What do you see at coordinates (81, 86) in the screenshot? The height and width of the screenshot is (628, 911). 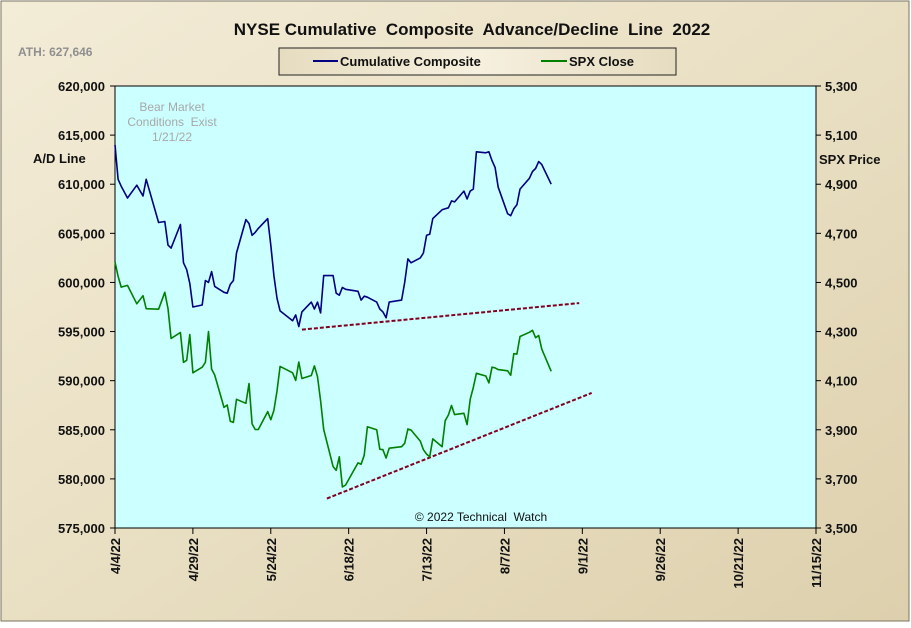 I see `y-left-tick-label: 620,000` at bounding box center [81, 86].